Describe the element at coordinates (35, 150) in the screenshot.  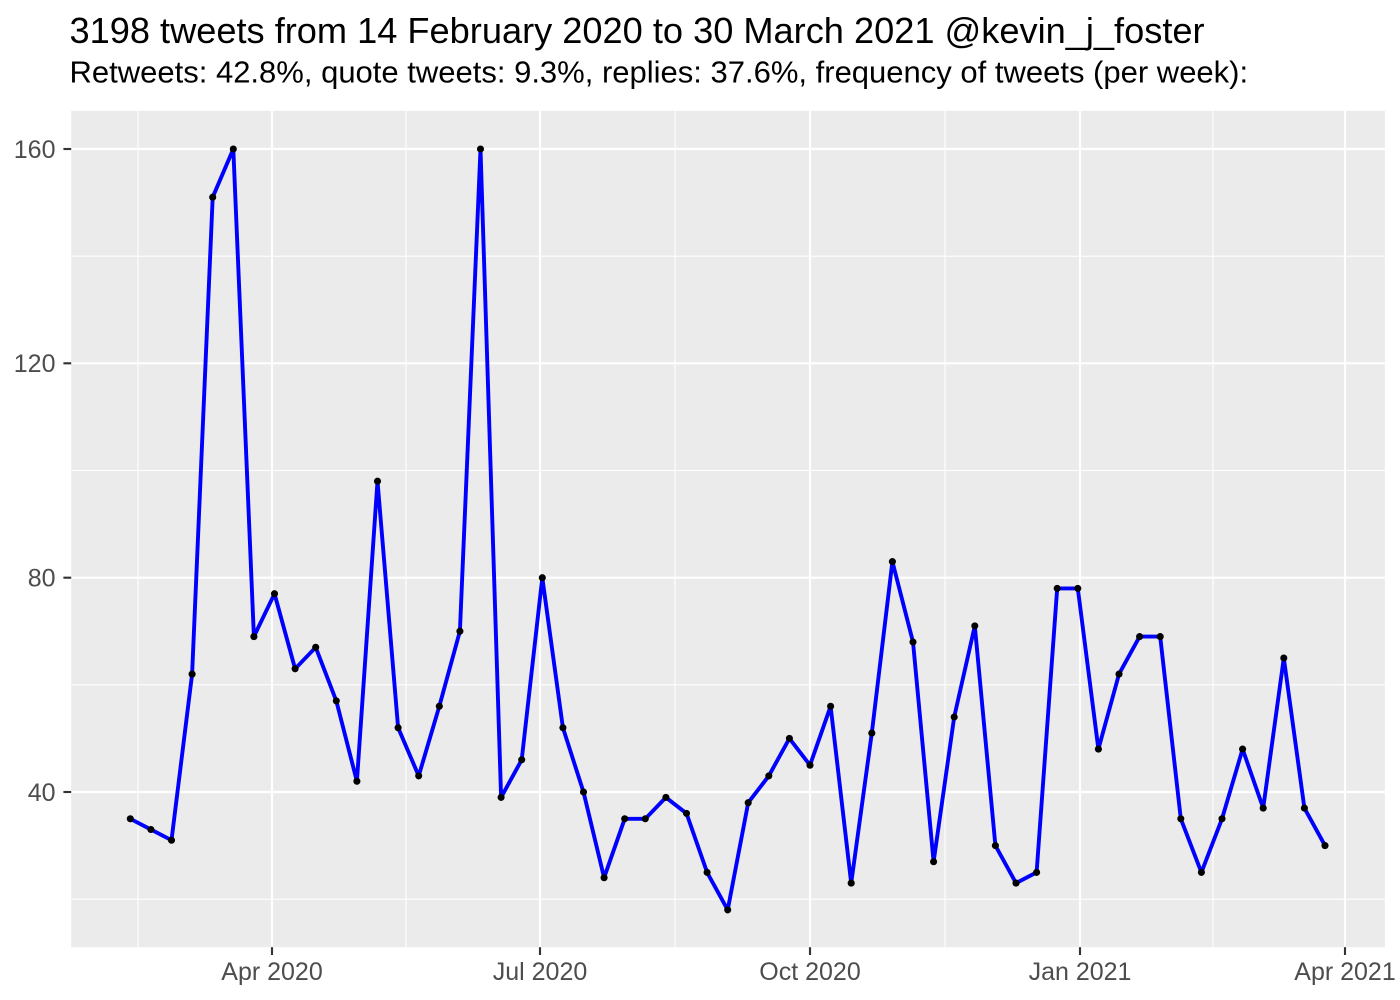
I see `svg-text: 160` at that location.